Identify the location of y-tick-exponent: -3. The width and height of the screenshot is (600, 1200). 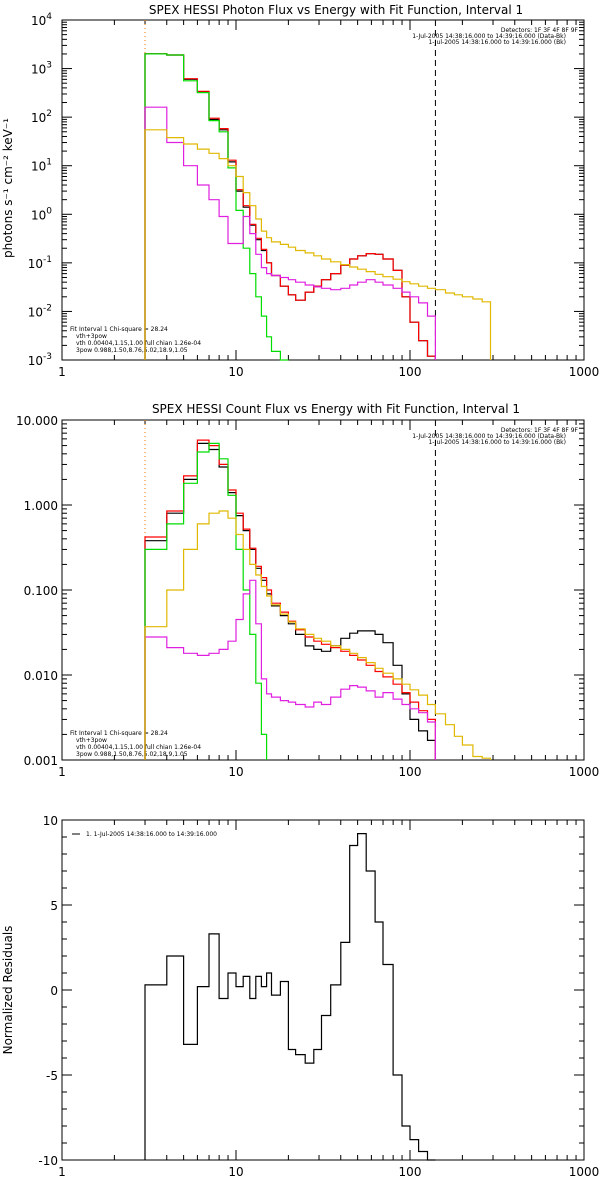
(47, 357).